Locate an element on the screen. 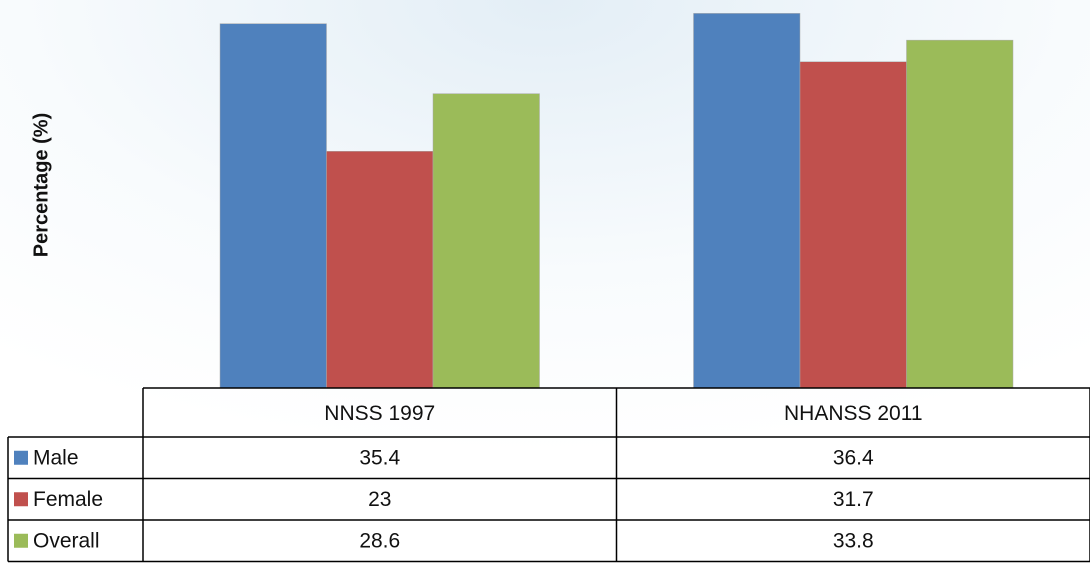  table-value: 35.4 is located at coordinates (379, 457).